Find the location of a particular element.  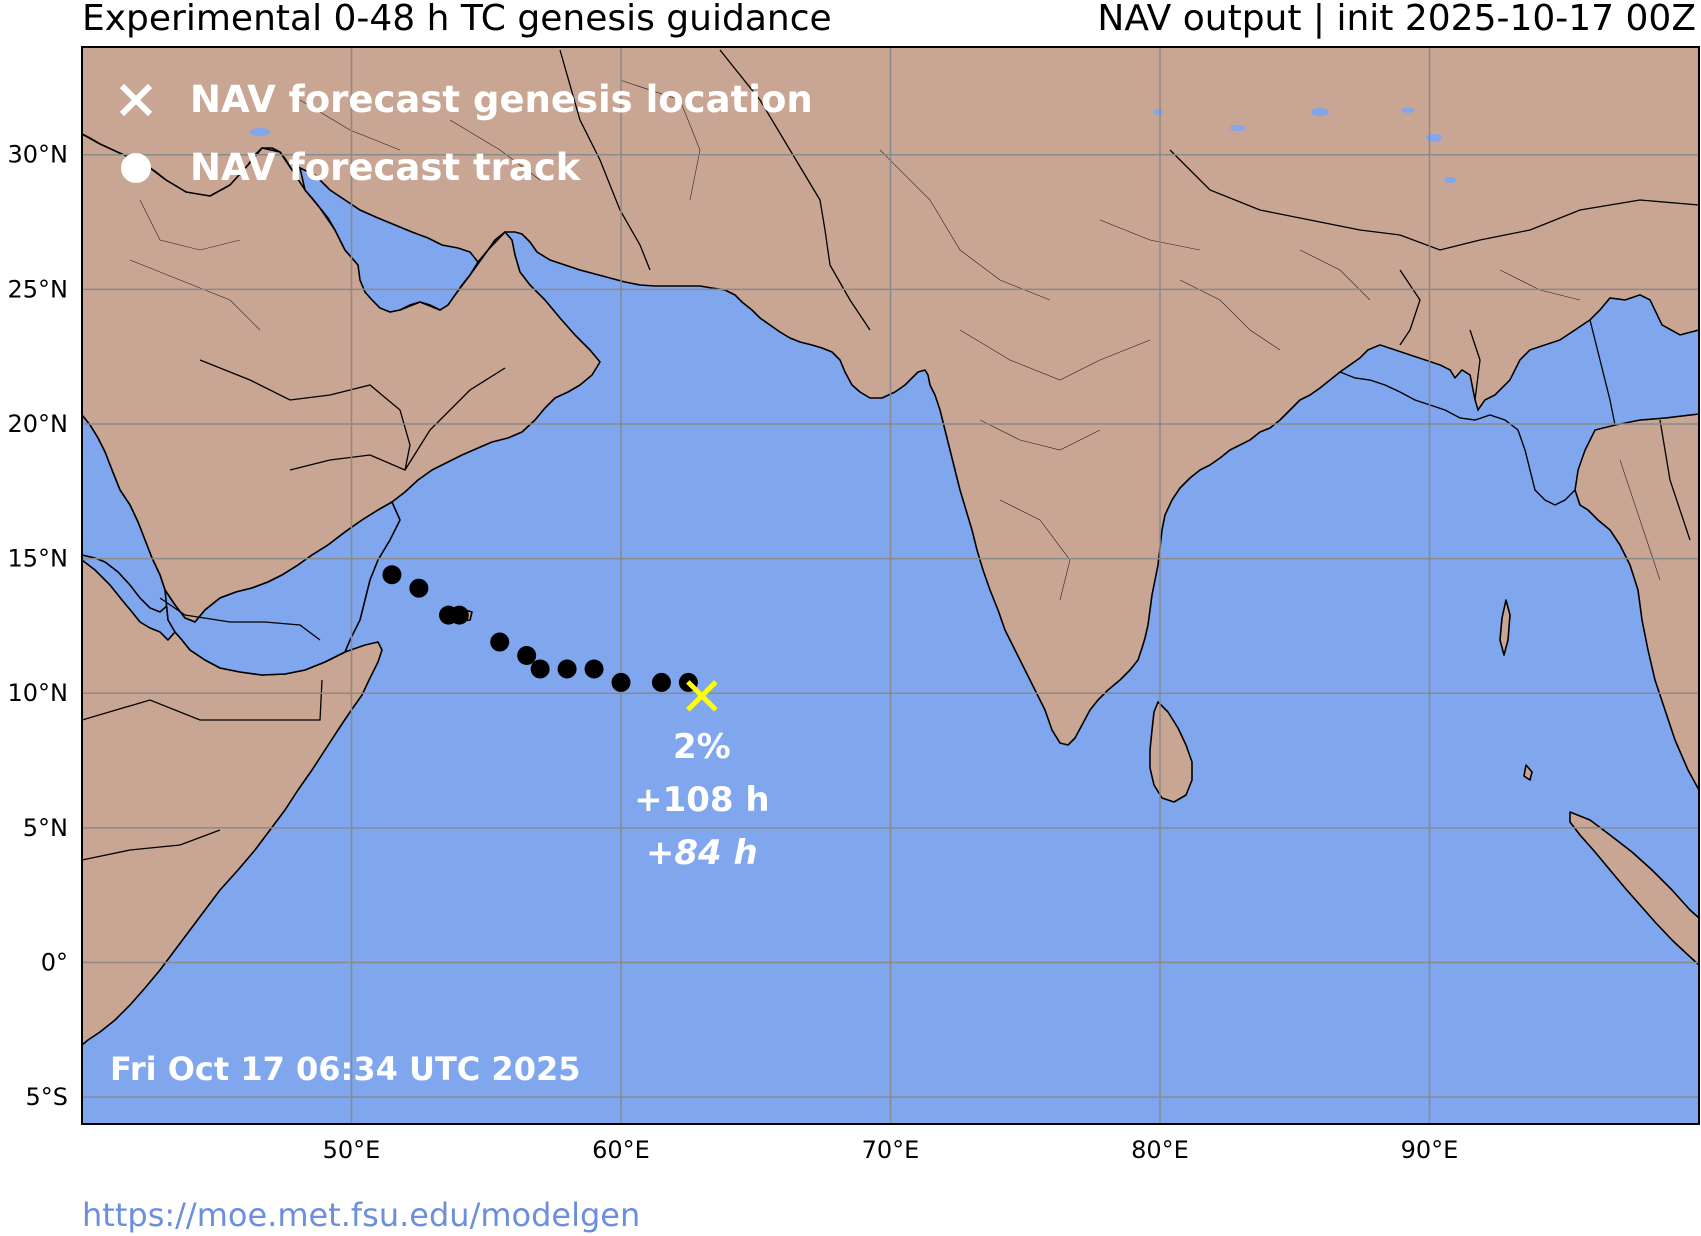

legend-track-label: NAV forecast track is located at coordinates (386, 167).